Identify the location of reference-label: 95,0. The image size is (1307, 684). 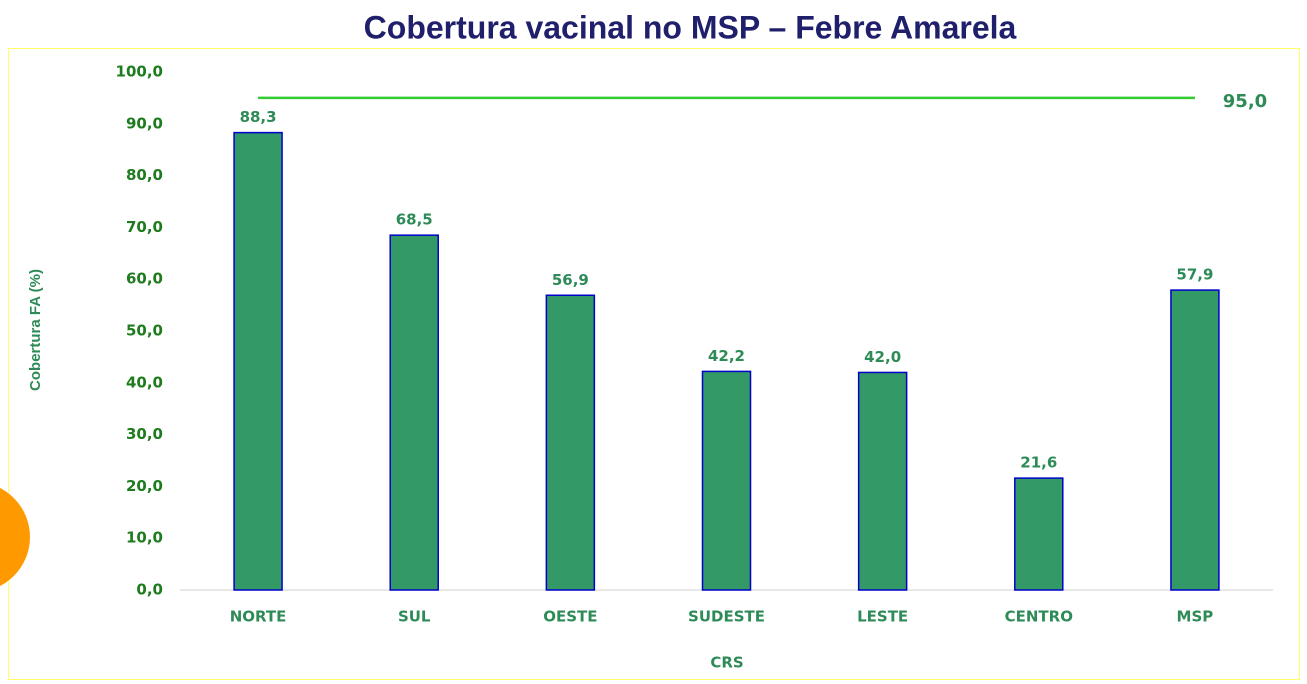
(1245, 101).